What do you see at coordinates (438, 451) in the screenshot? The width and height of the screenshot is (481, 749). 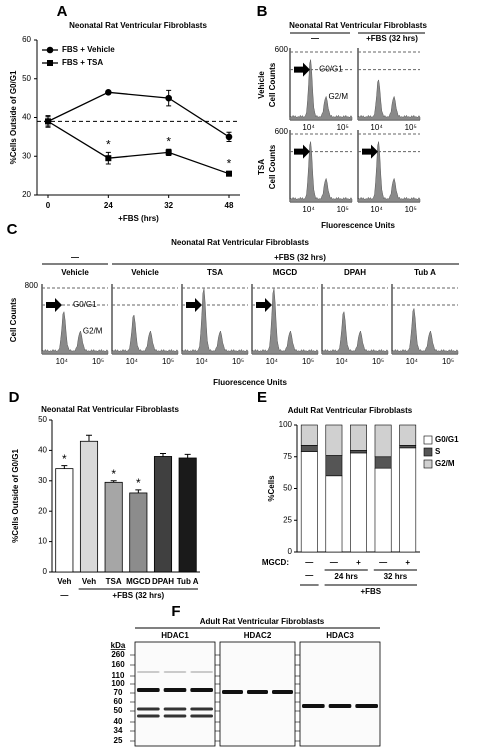 I see `legend-label: S` at bounding box center [438, 451].